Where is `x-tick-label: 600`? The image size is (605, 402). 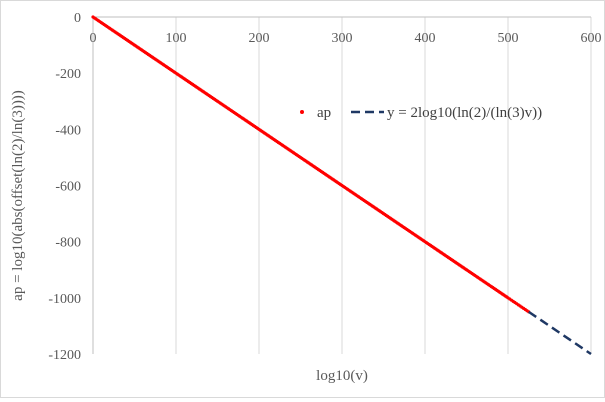 x-tick-label: 600 is located at coordinates (591, 38).